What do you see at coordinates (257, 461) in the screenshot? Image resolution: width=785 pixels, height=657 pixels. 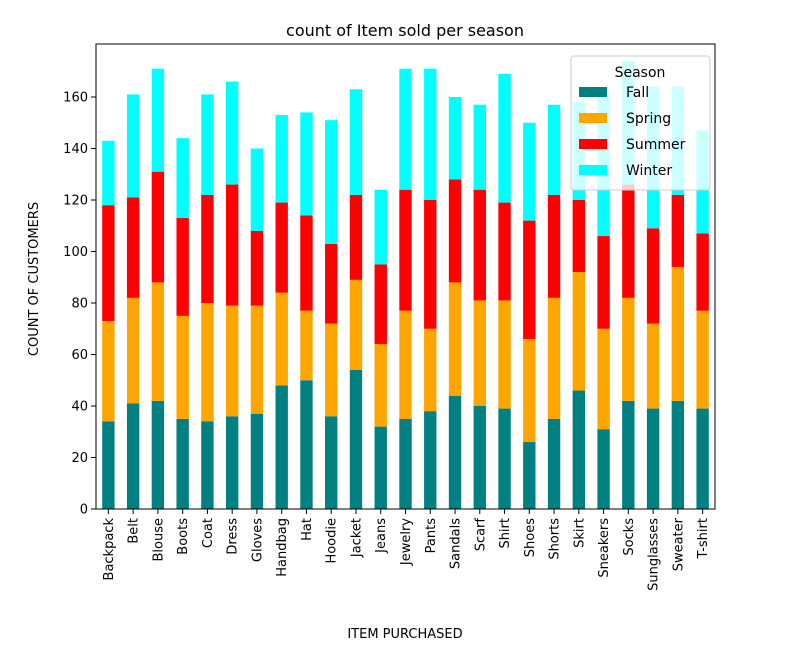 I see `bar-fall-gloves` at bounding box center [257, 461].